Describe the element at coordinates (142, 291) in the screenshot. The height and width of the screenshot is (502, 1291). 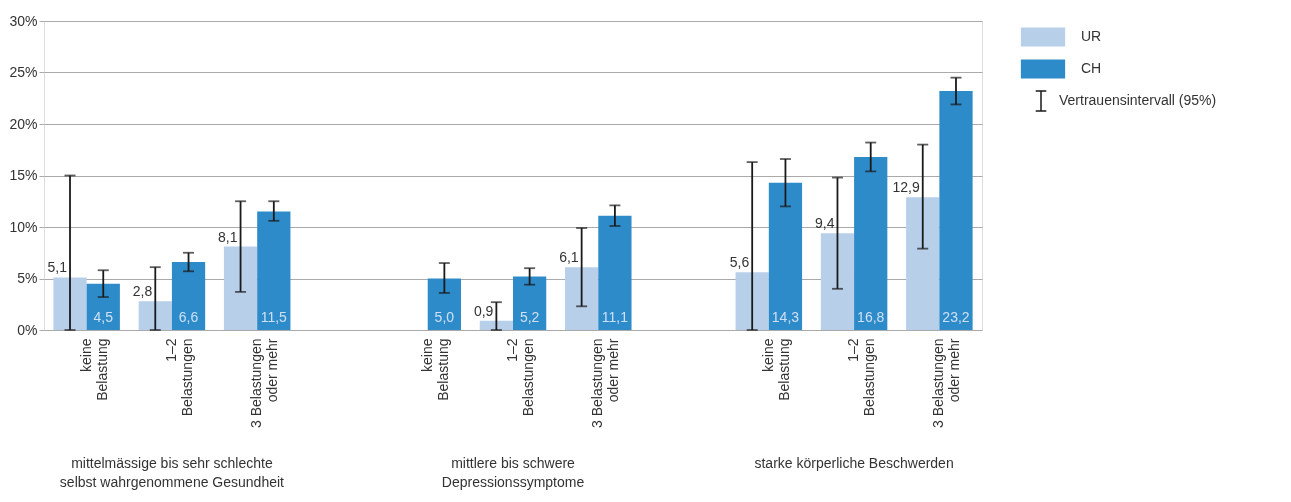
I see `data-label: 2,8` at that location.